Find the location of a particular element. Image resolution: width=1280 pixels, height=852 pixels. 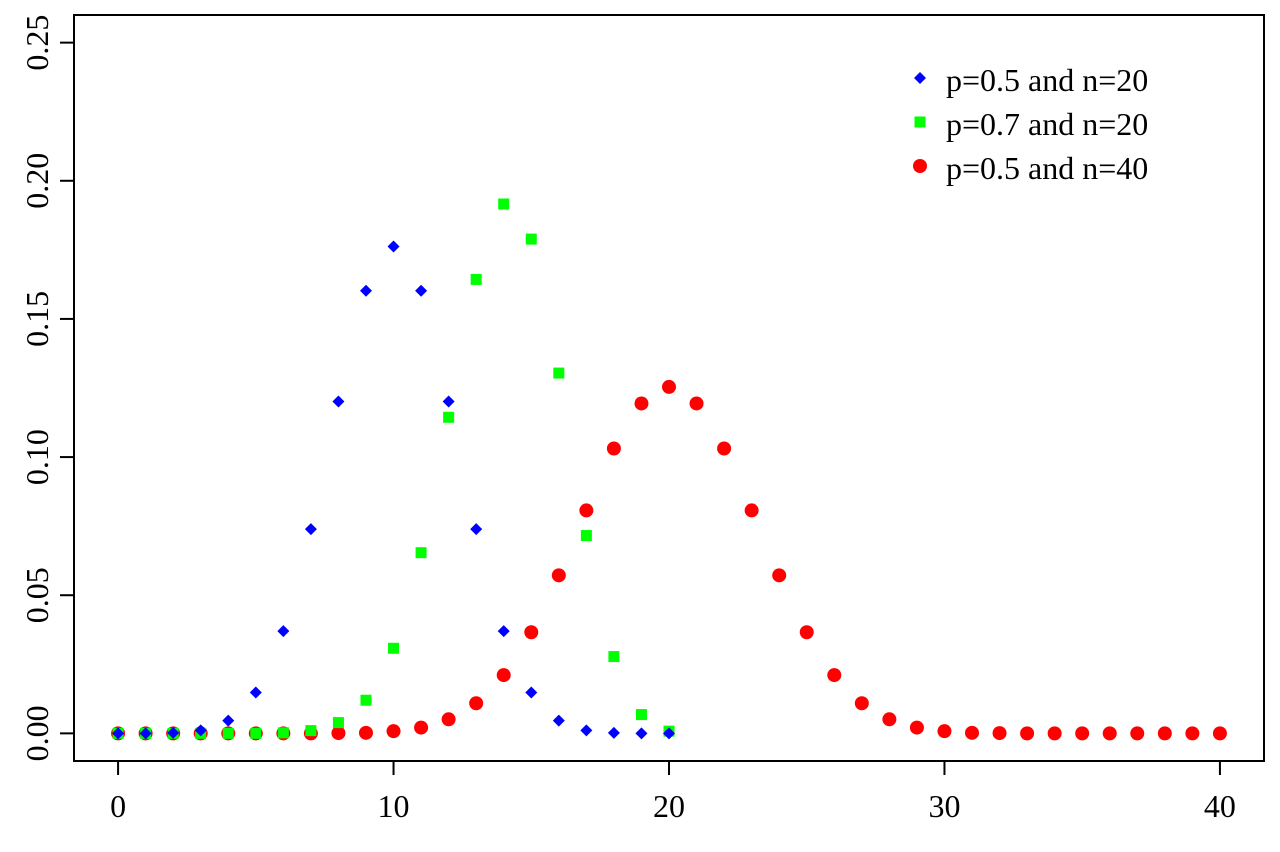

y-axis: 0.00 0.05 0.10 0.15 0.20 0.25 is located at coordinates (46, 388).